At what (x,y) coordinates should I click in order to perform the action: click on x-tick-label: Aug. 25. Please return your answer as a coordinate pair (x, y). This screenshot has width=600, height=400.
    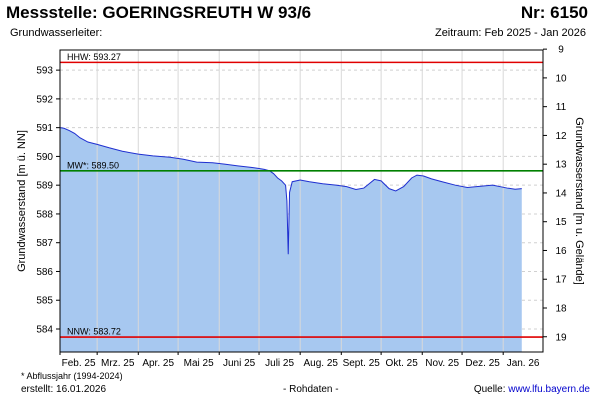
    Looking at the image, I should click on (320, 363).